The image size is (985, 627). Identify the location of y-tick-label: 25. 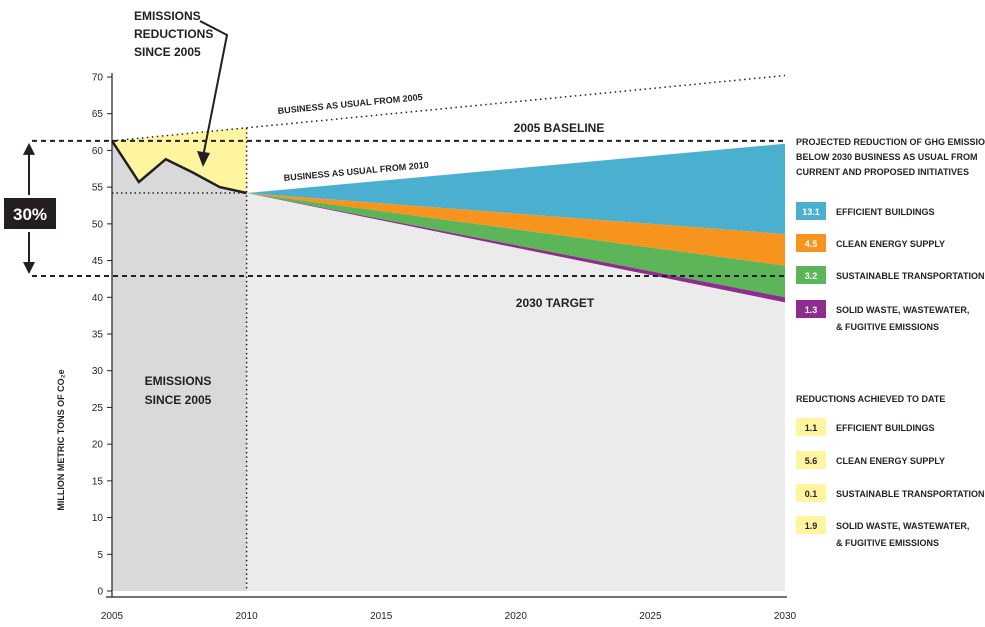
(98, 408).